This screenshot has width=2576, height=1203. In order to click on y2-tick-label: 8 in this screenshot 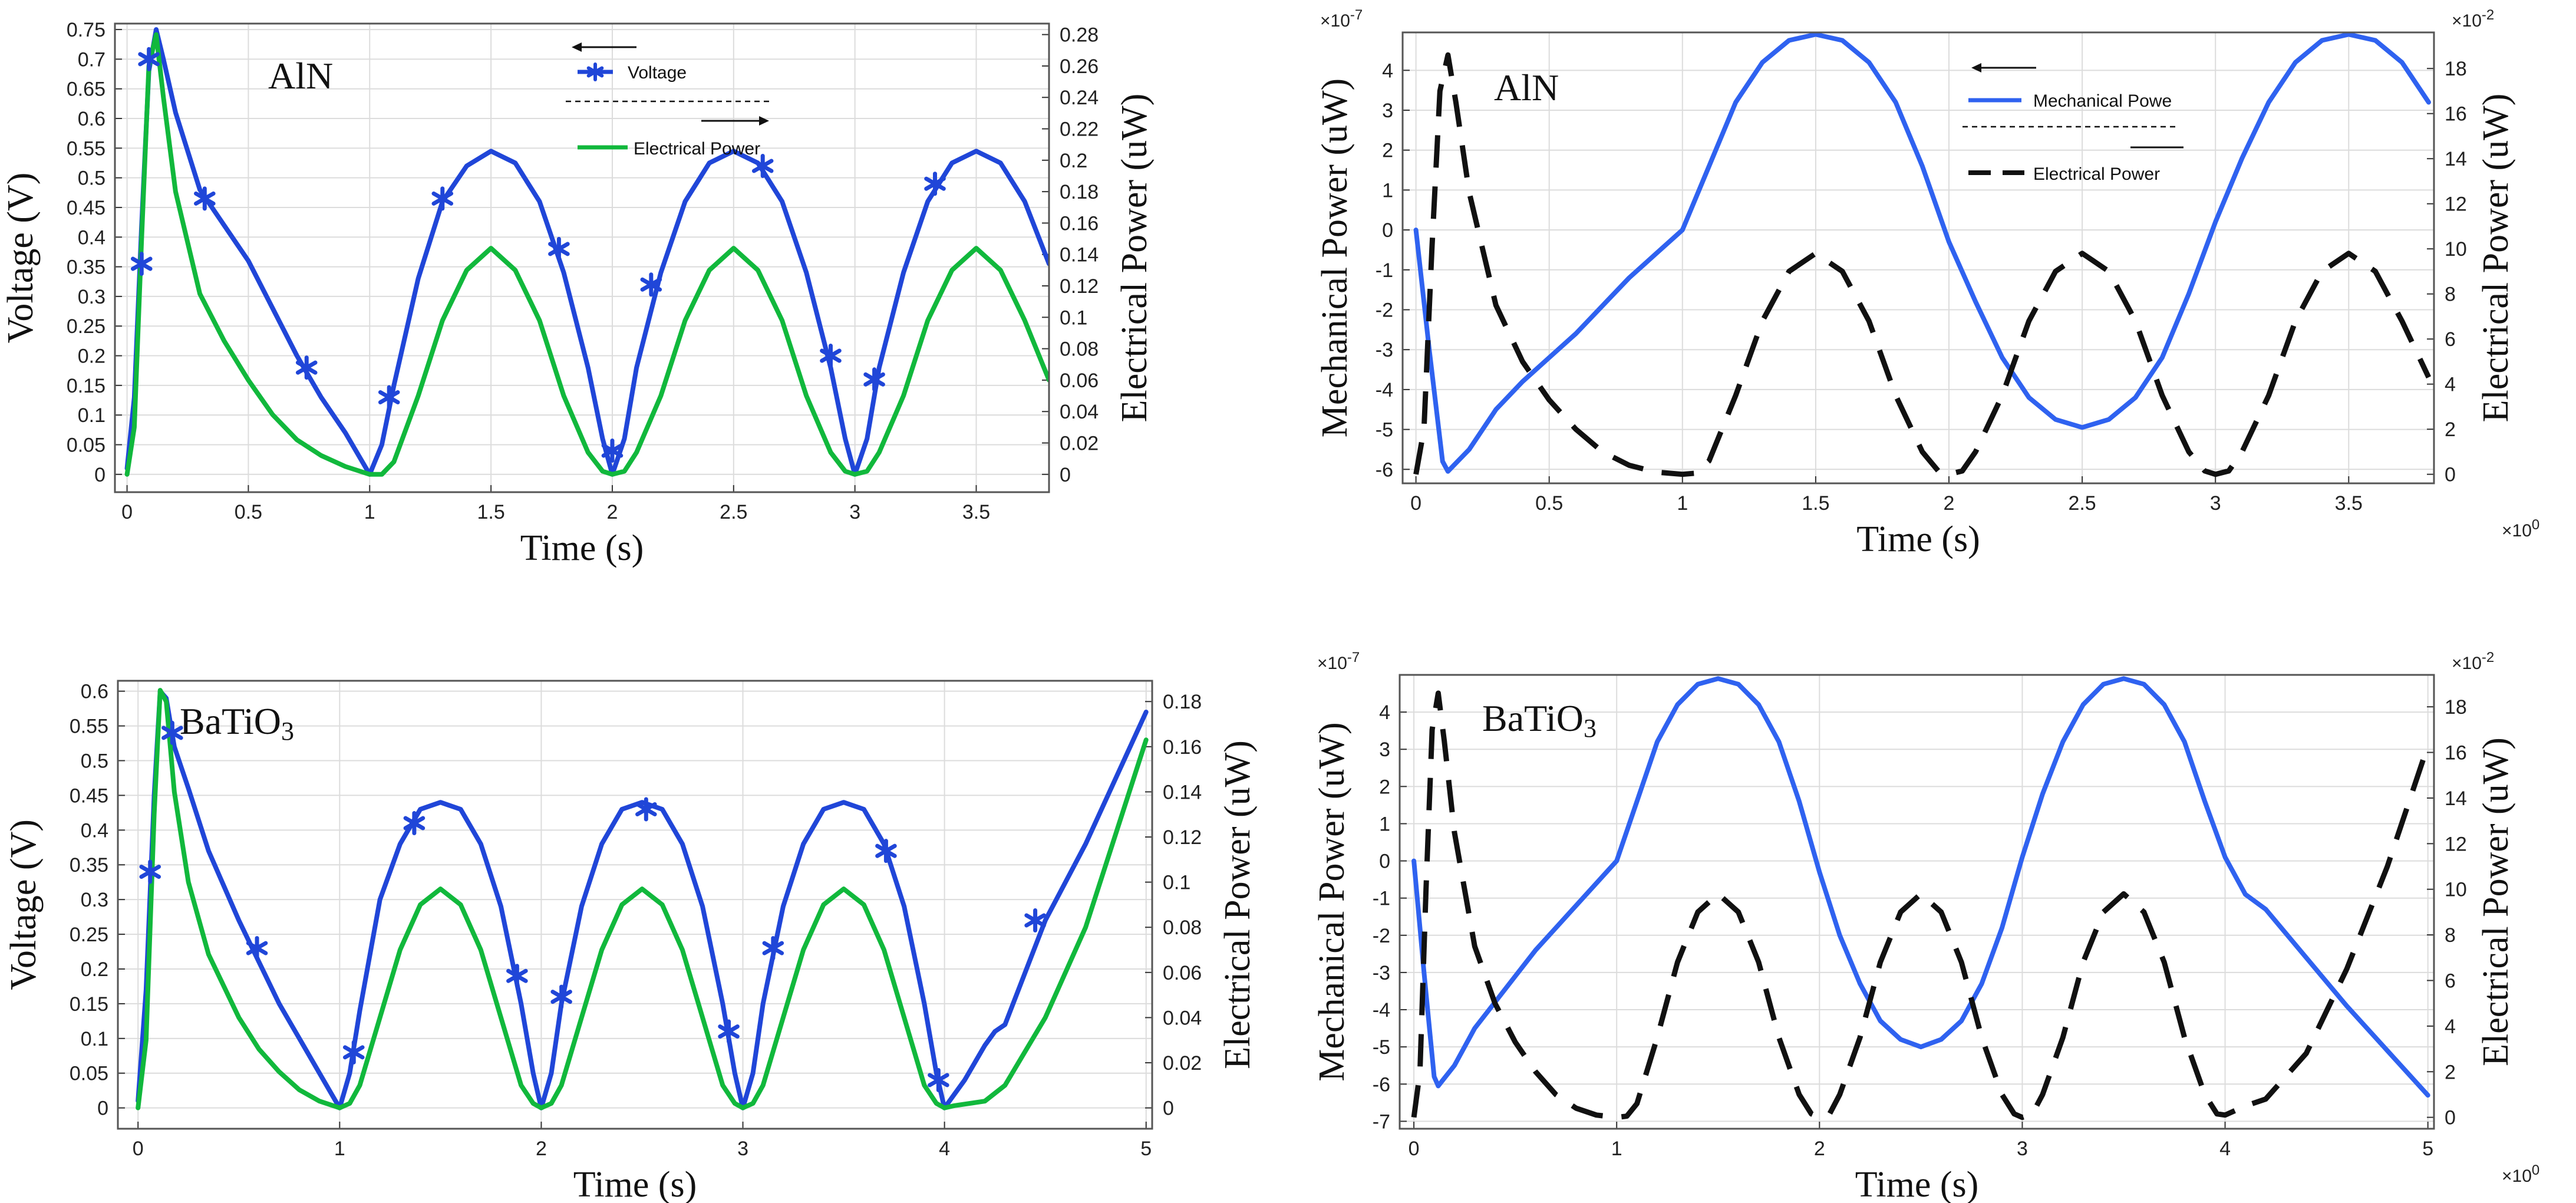, I will do `click(2451, 295)`.